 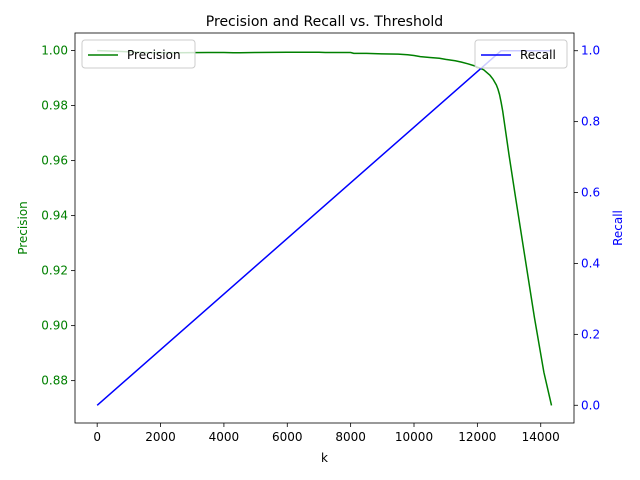 What do you see at coordinates (326, 433) in the screenshot?
I see `x-axis-ticks: 0 2000 4000 6000 8000 10000 12000 14000` at bounding box center [326, 433].